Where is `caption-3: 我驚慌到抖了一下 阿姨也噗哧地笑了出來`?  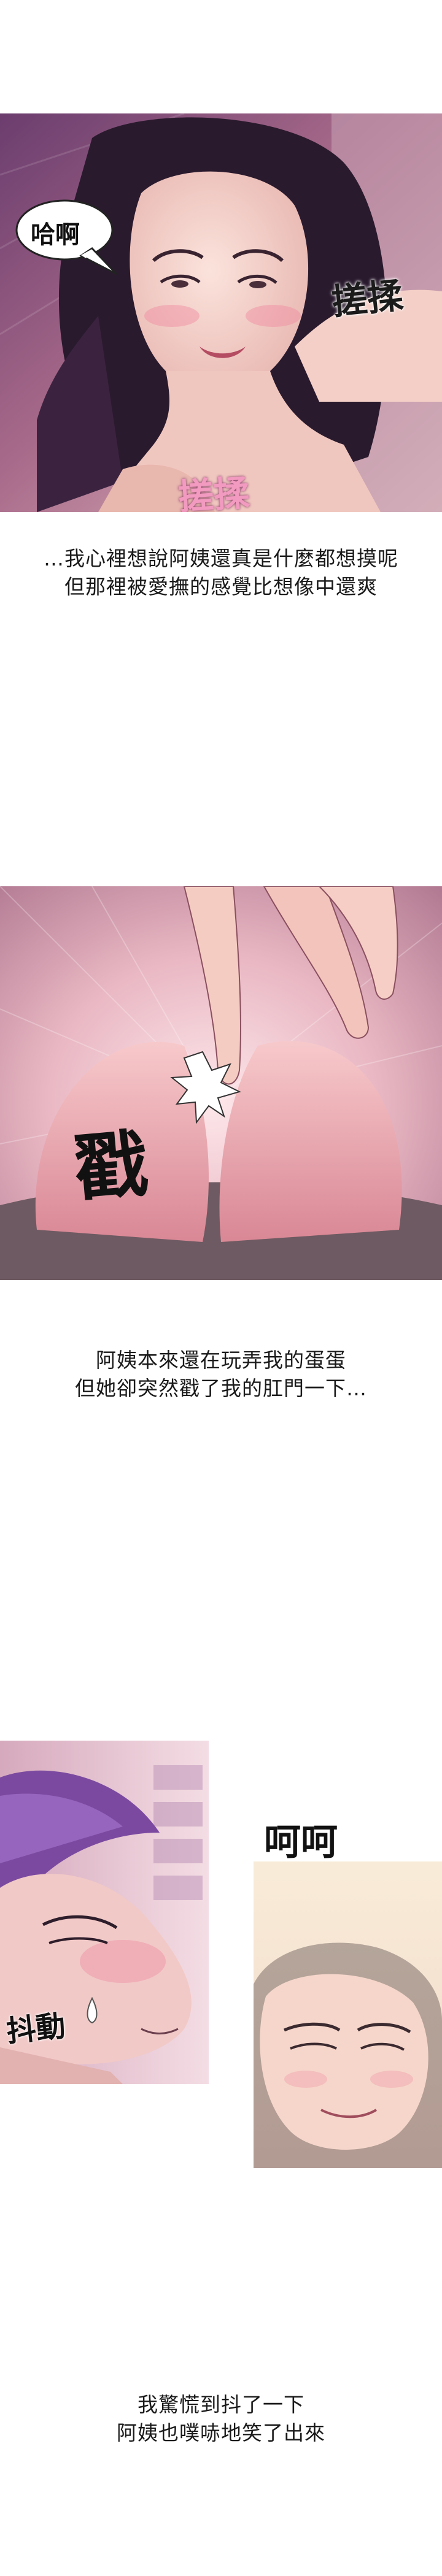 caption-3: 我驚慌到抖了一下 阿姨也噗哧地笑了出來 is located at coordinates (221, 2419).